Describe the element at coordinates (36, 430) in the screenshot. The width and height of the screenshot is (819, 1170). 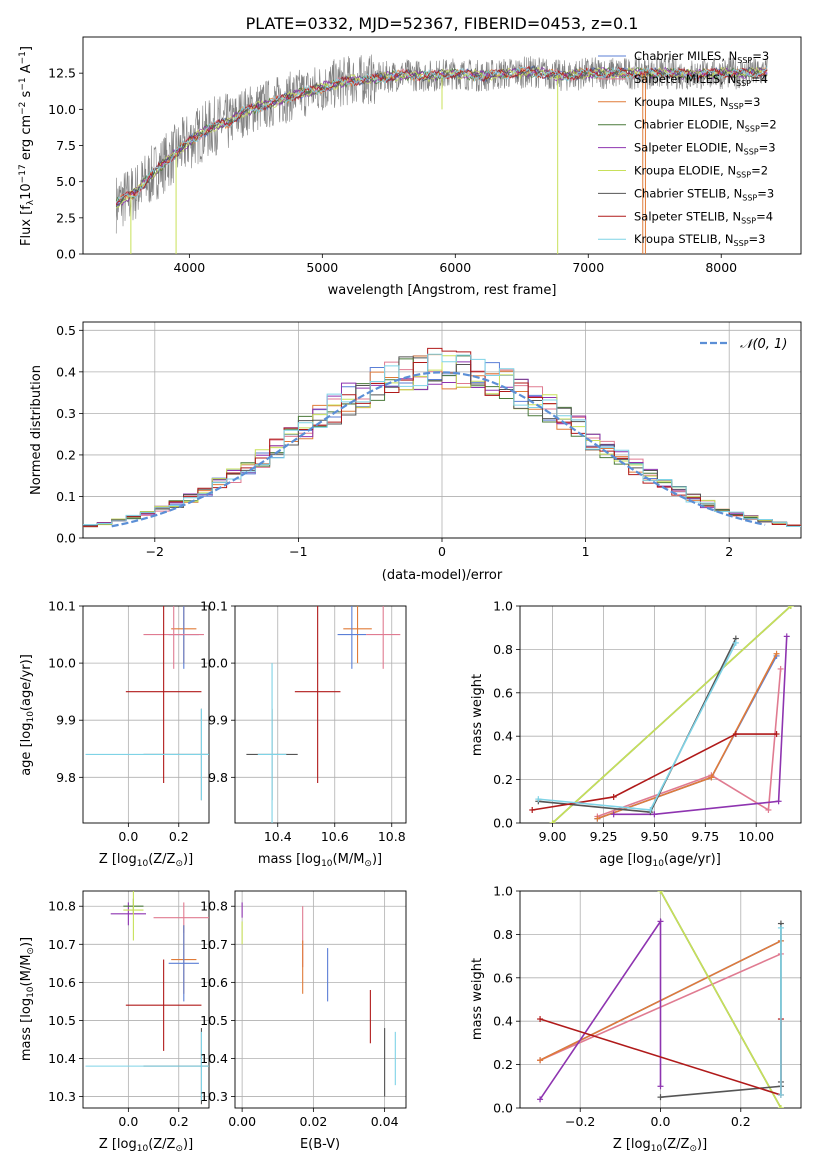
I see `y-axis-label: Normed distribution` at that location.